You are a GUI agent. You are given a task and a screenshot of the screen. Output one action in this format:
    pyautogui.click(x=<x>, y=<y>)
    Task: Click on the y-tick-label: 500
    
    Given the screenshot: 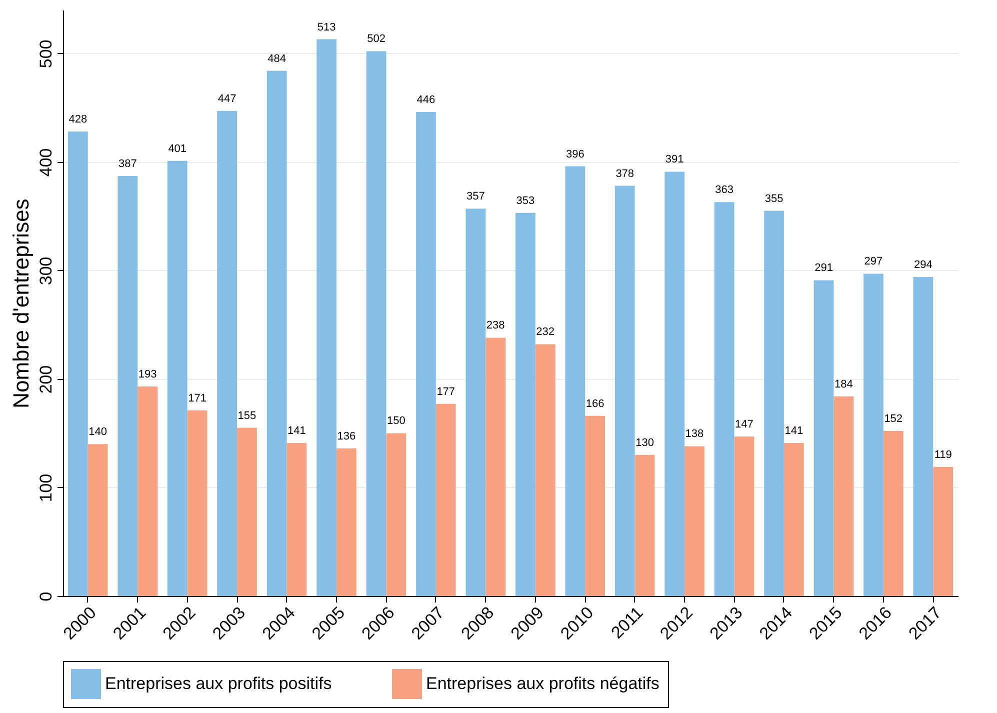 What is the action you would take?
    pyautogui.click(x=46, y=54)
    